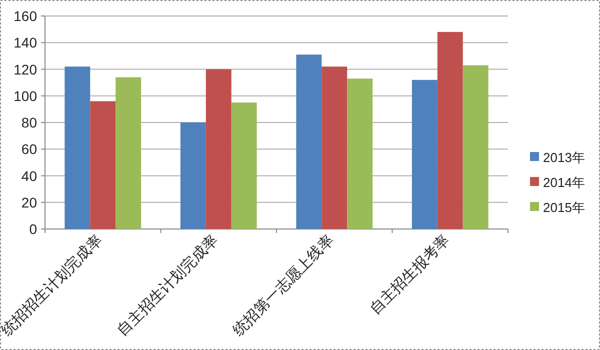 This screenshot has height=350, width=600. Describe the element at coordinates (29, 202) in the screenshot. I see `y-tick-label: 20` at that location.